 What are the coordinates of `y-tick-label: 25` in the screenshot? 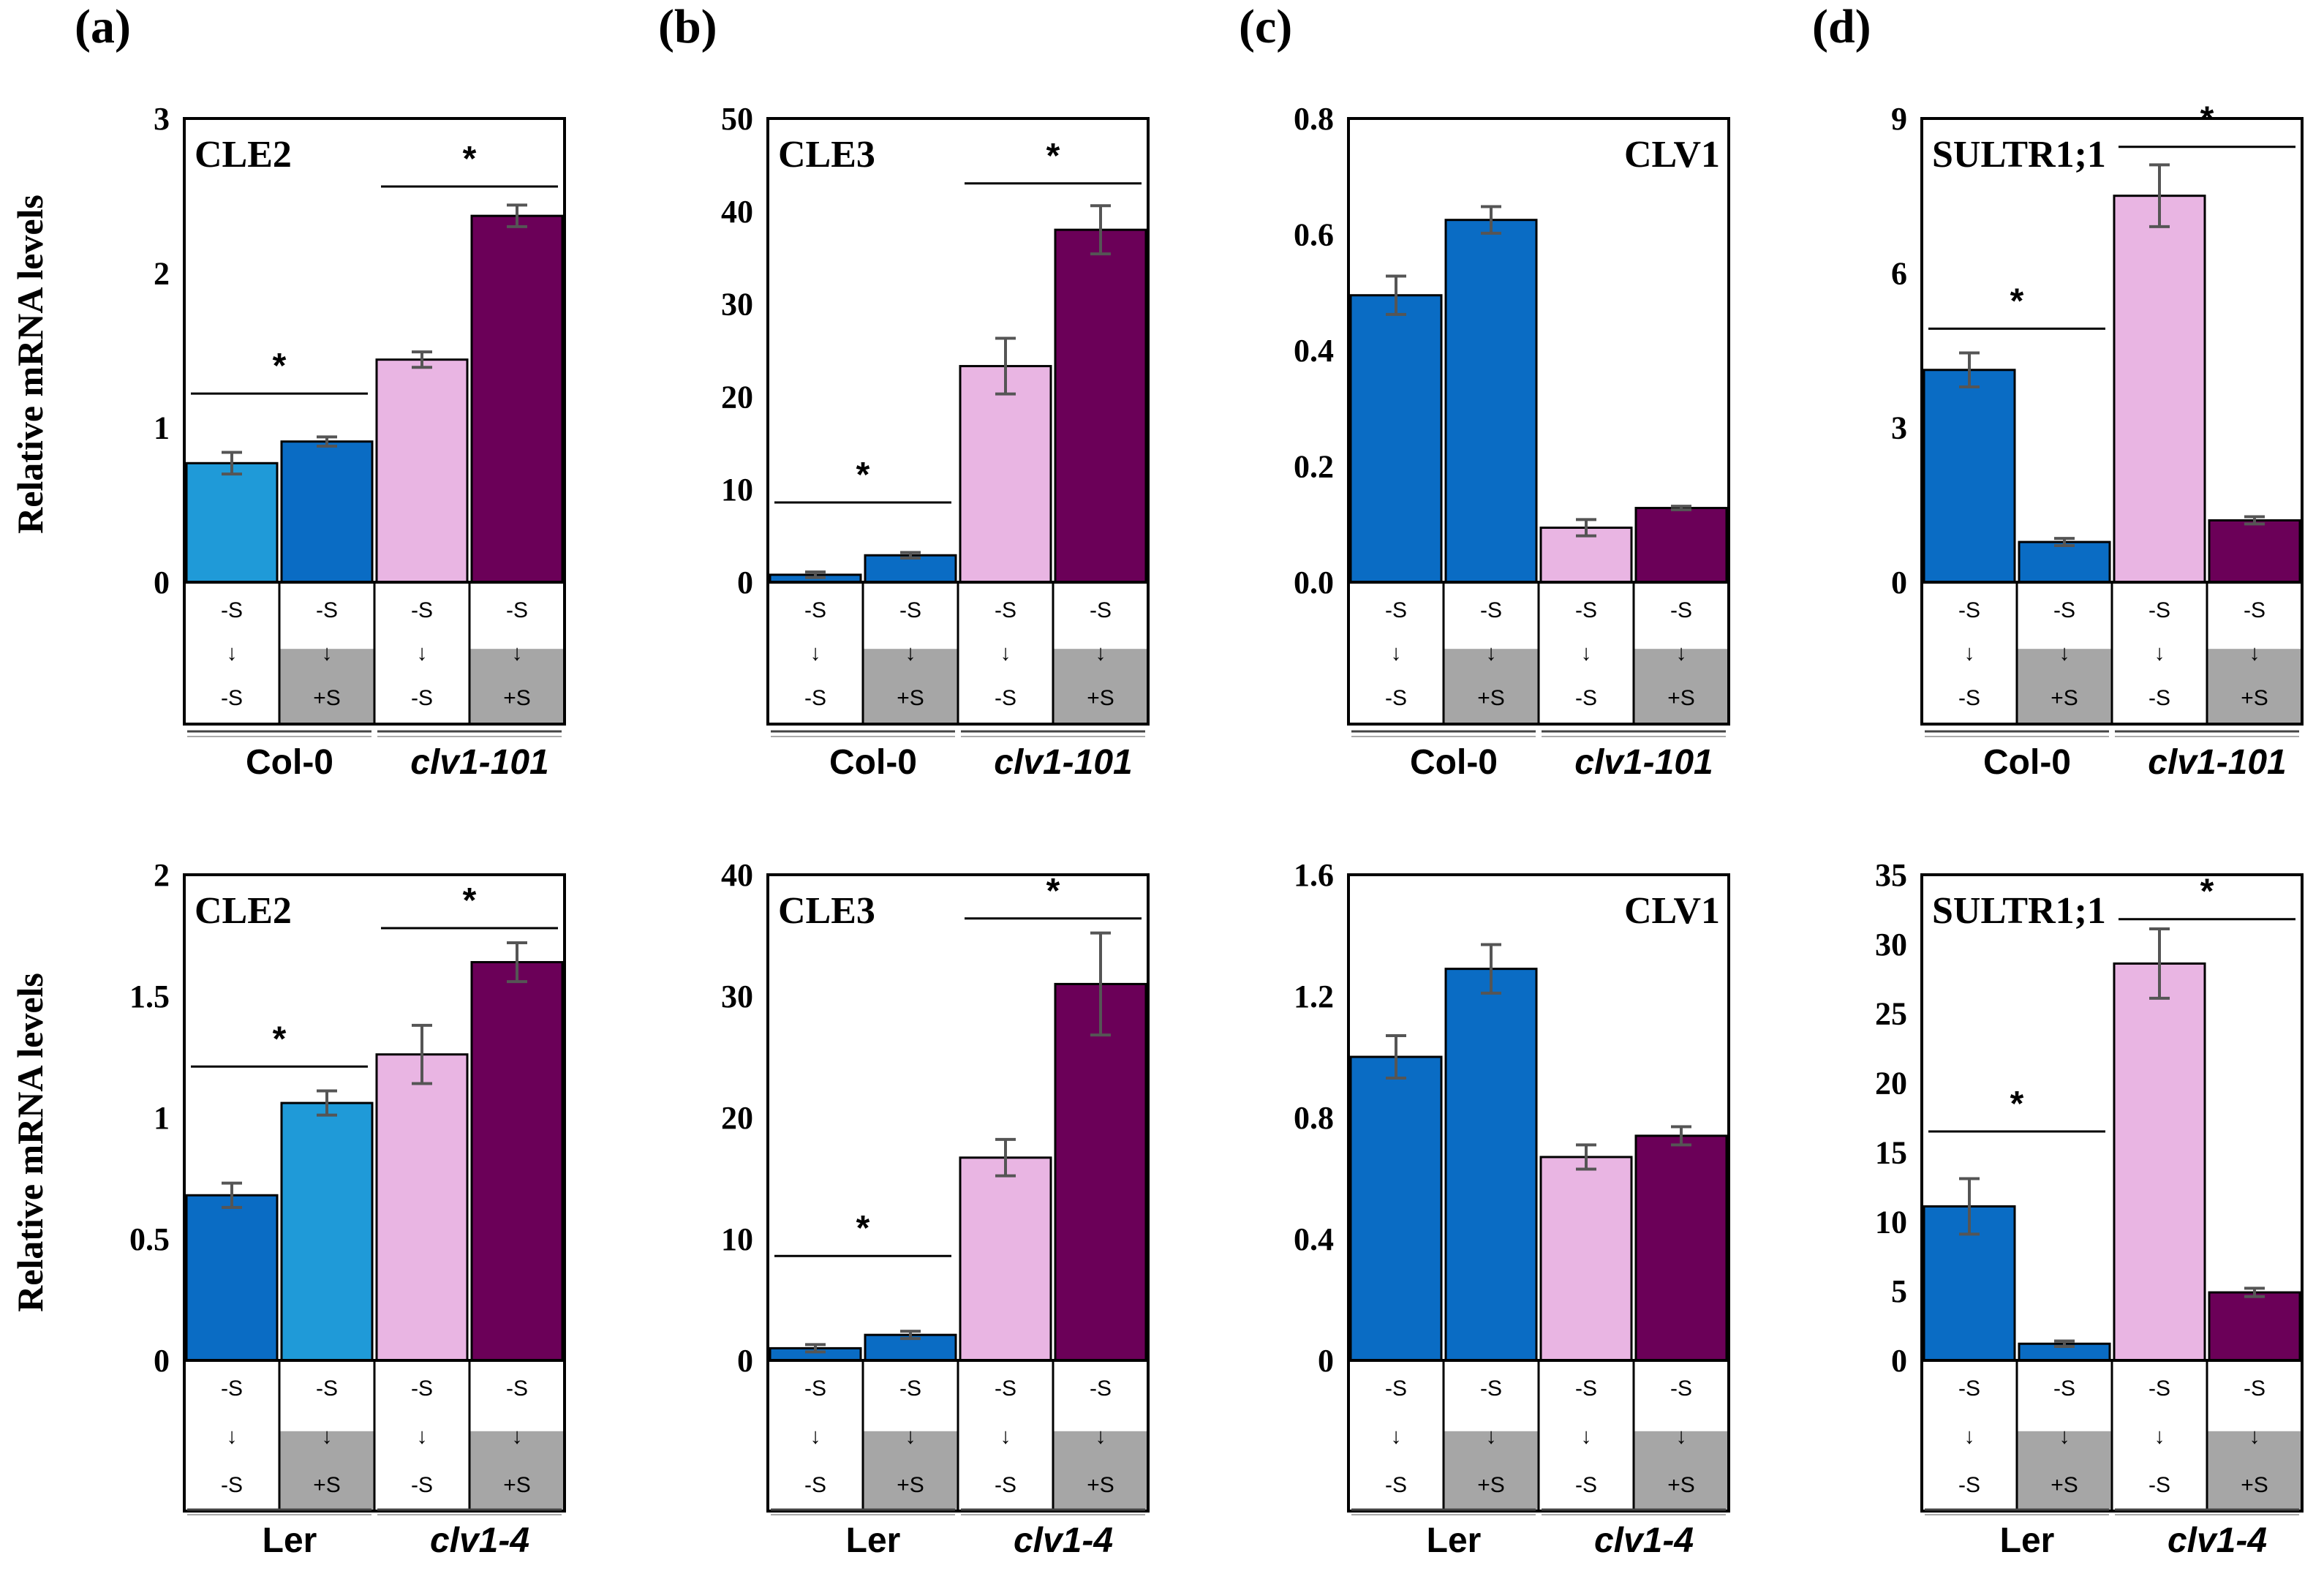 It's located at (1891, 1014).